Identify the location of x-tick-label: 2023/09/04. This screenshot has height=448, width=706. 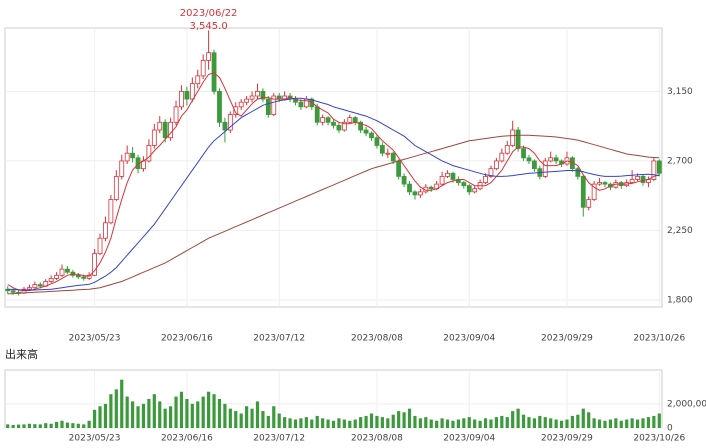
(469, 439).